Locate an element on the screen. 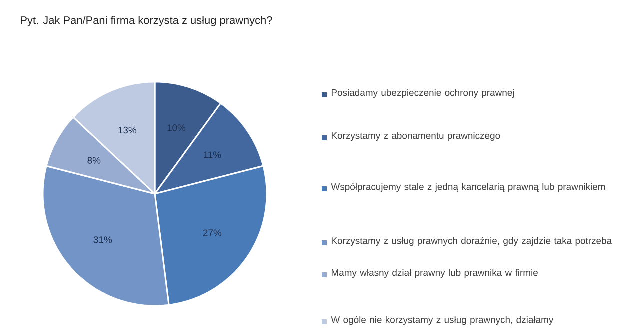 This screenshot has width=624, height=329. data-label: 10% is located at coordinates (177, 128).